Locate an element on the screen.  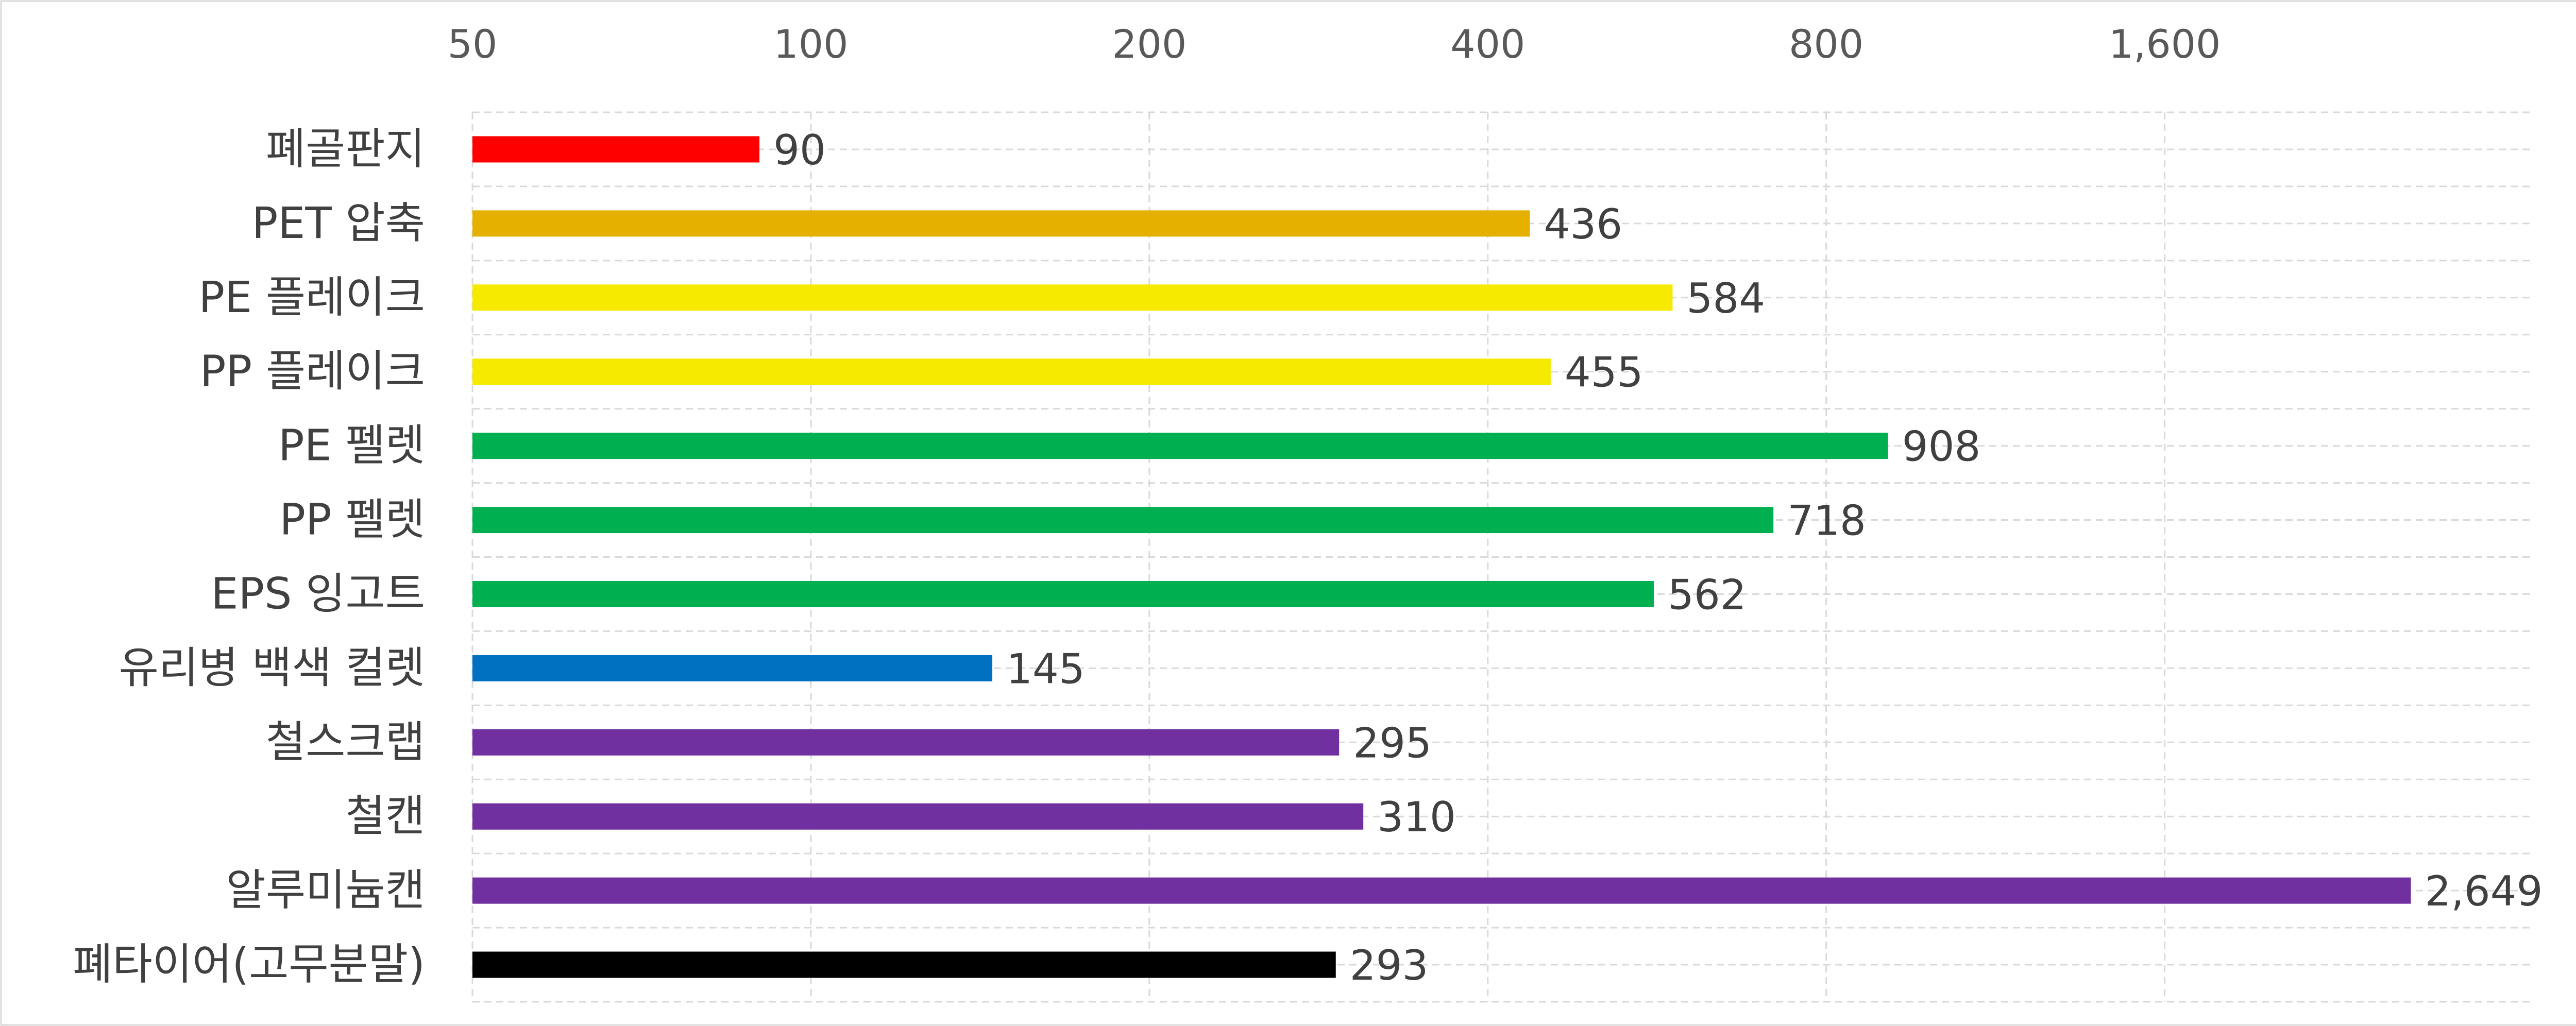
data-label: 90 is located at coordinates (799, 150).